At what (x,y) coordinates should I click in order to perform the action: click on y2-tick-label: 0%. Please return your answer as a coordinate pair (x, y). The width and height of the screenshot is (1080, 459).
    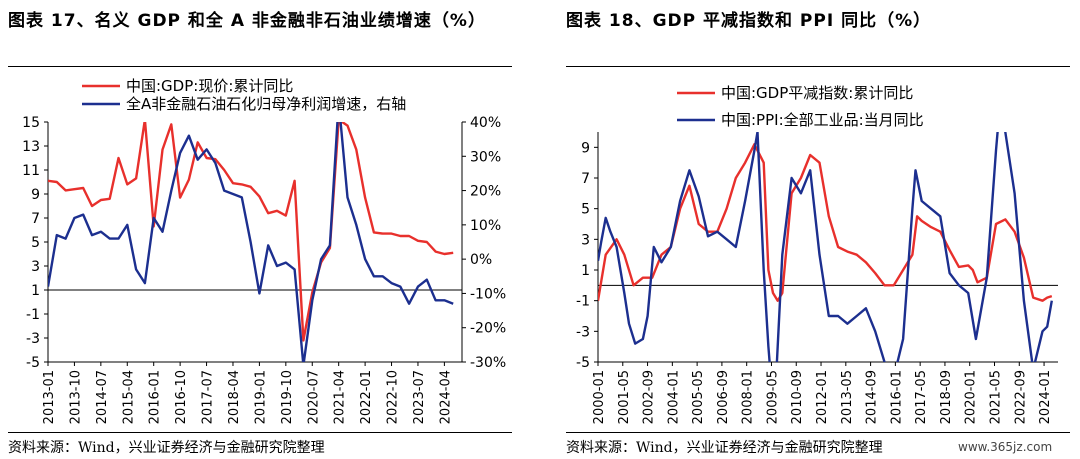
    Looking at the image, I should click on (481, 260).